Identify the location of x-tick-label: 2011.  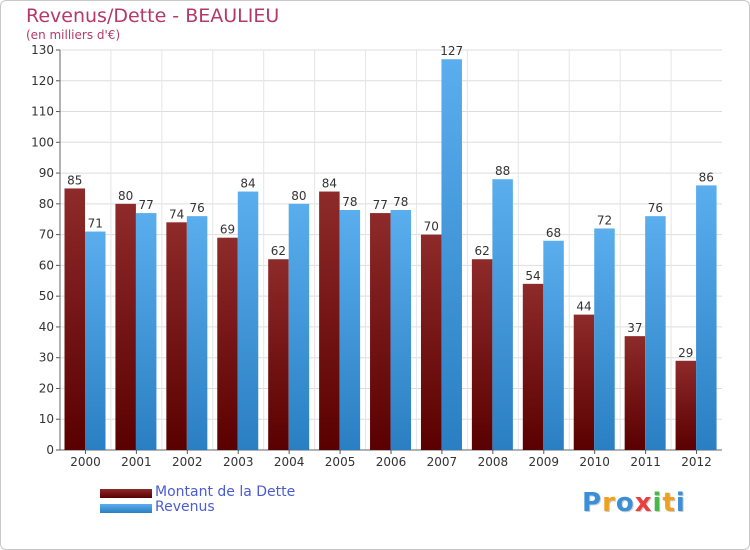
(645, 462).